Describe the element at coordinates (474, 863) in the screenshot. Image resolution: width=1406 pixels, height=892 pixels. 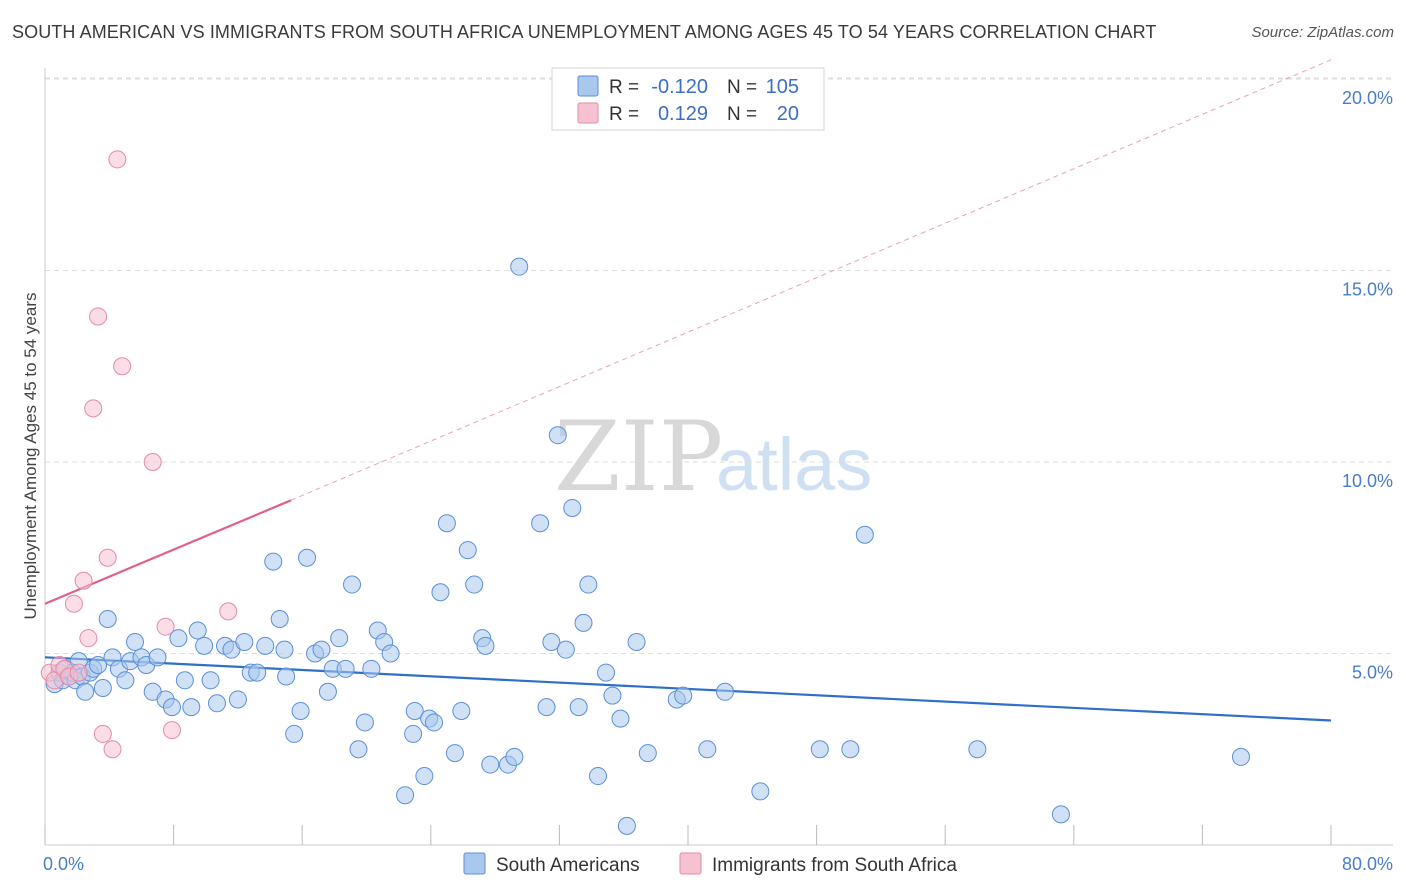
I see `bottom-legend-swatch-blue` at that location.